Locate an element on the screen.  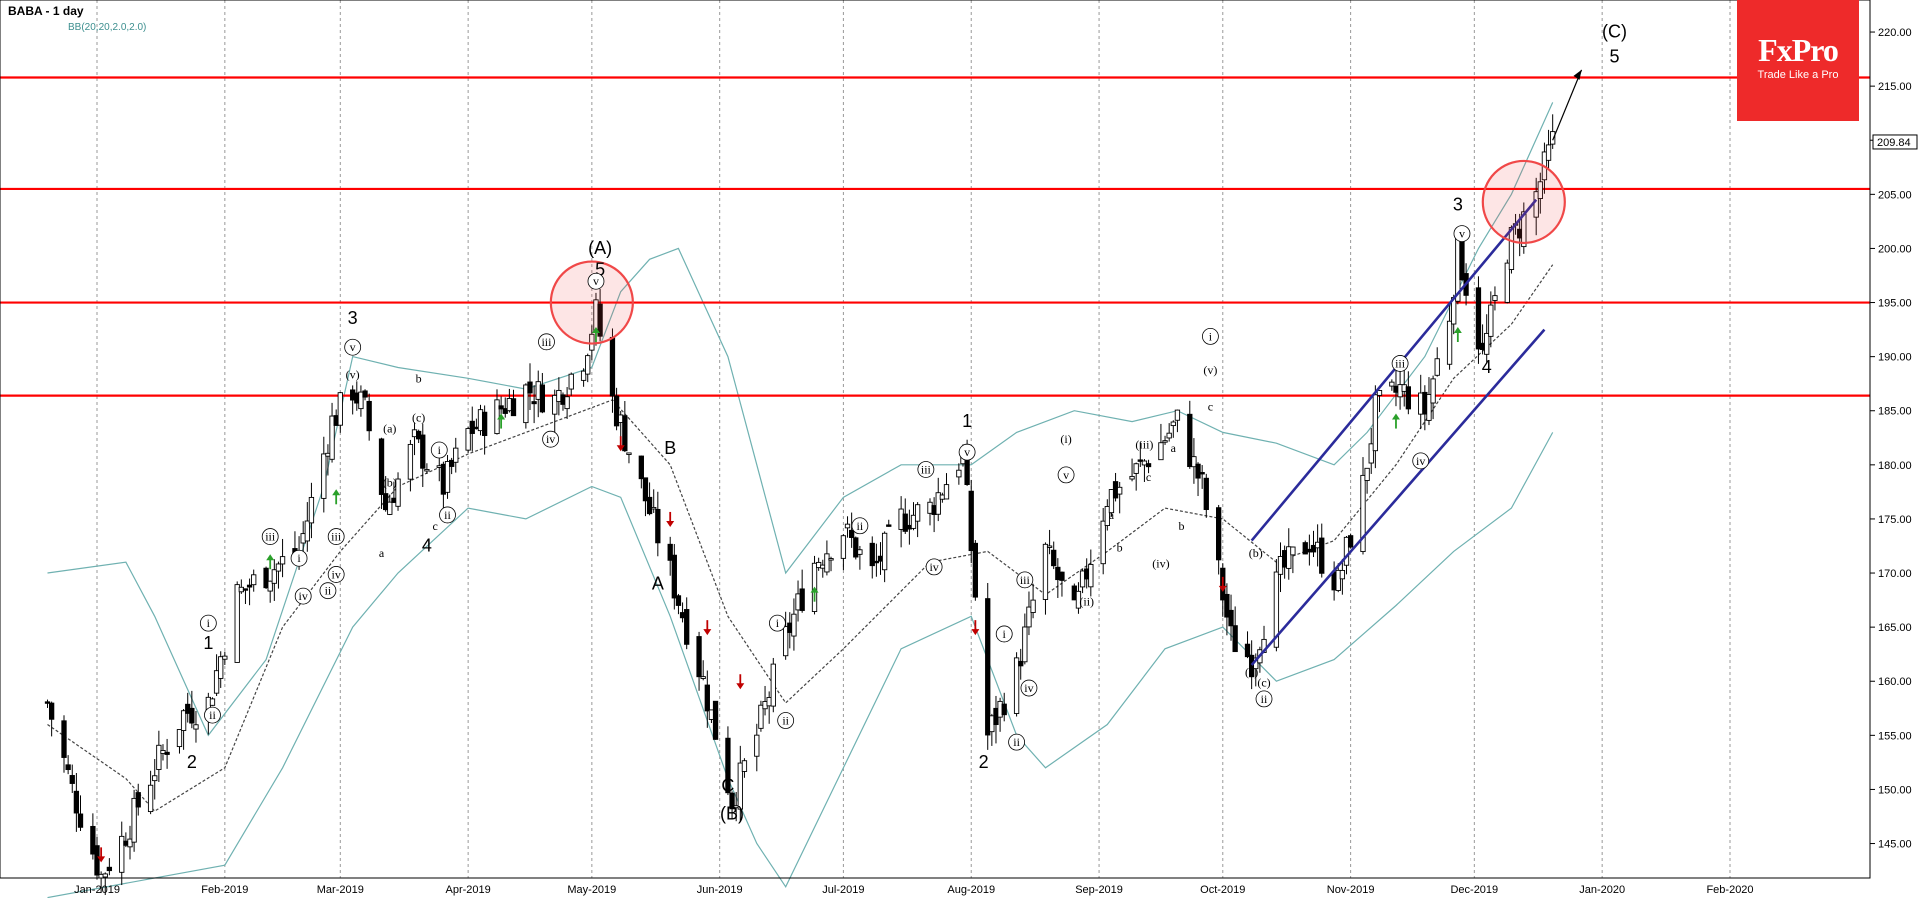
y-tick-label: 185.00 is located at coordinates (1895, 412).